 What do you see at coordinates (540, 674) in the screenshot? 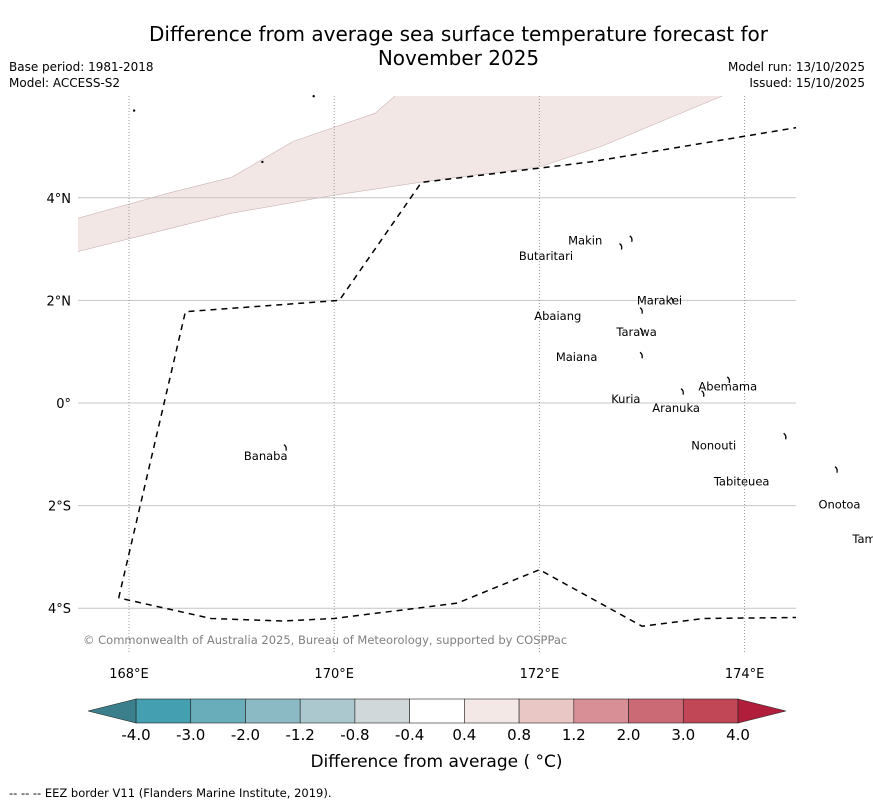
I see `lon-label: 172°E` at bounding box center [540, 674].